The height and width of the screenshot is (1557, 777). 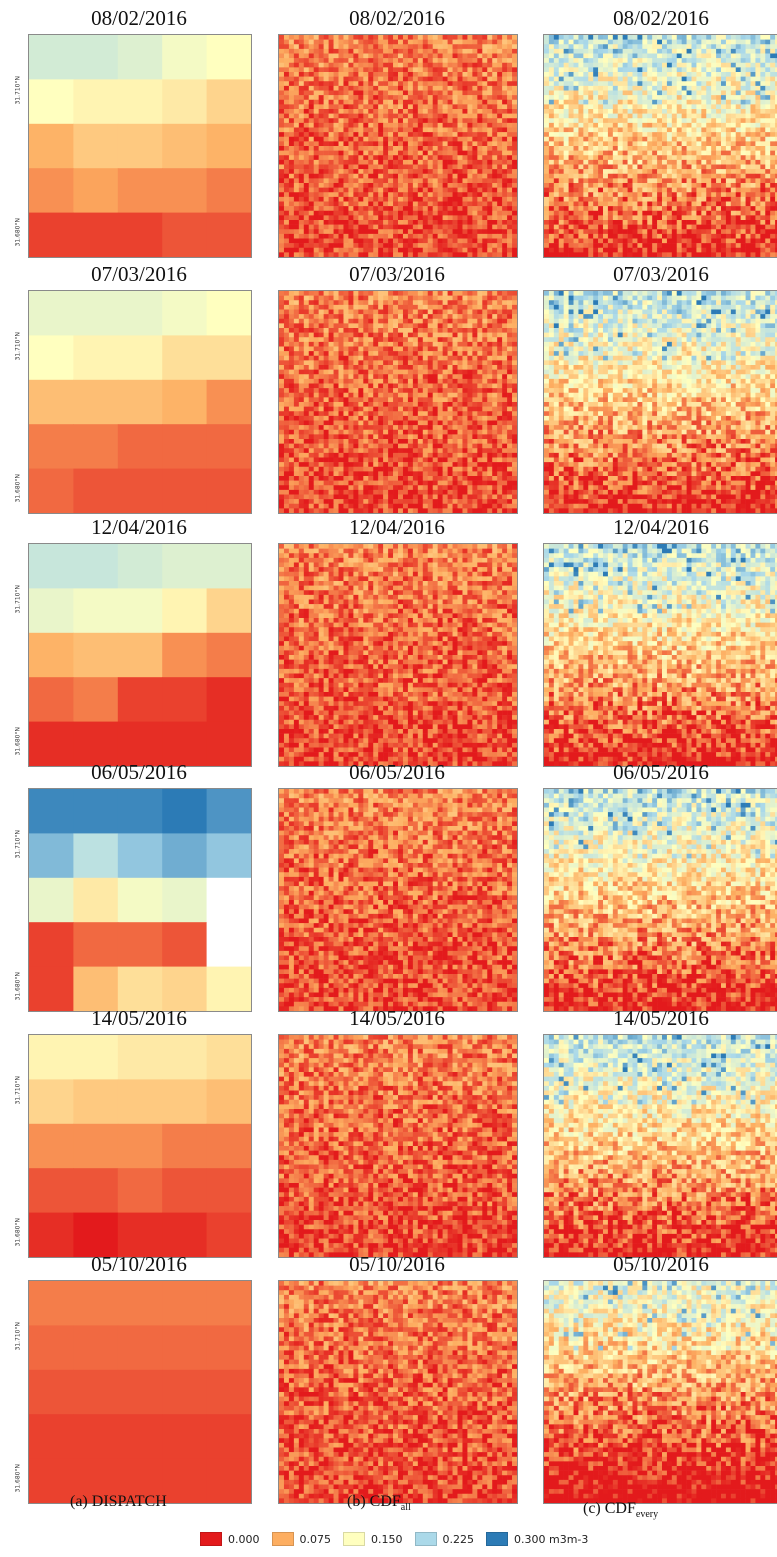 I want to click on dispatch-cell, so click(x=185, y=102).